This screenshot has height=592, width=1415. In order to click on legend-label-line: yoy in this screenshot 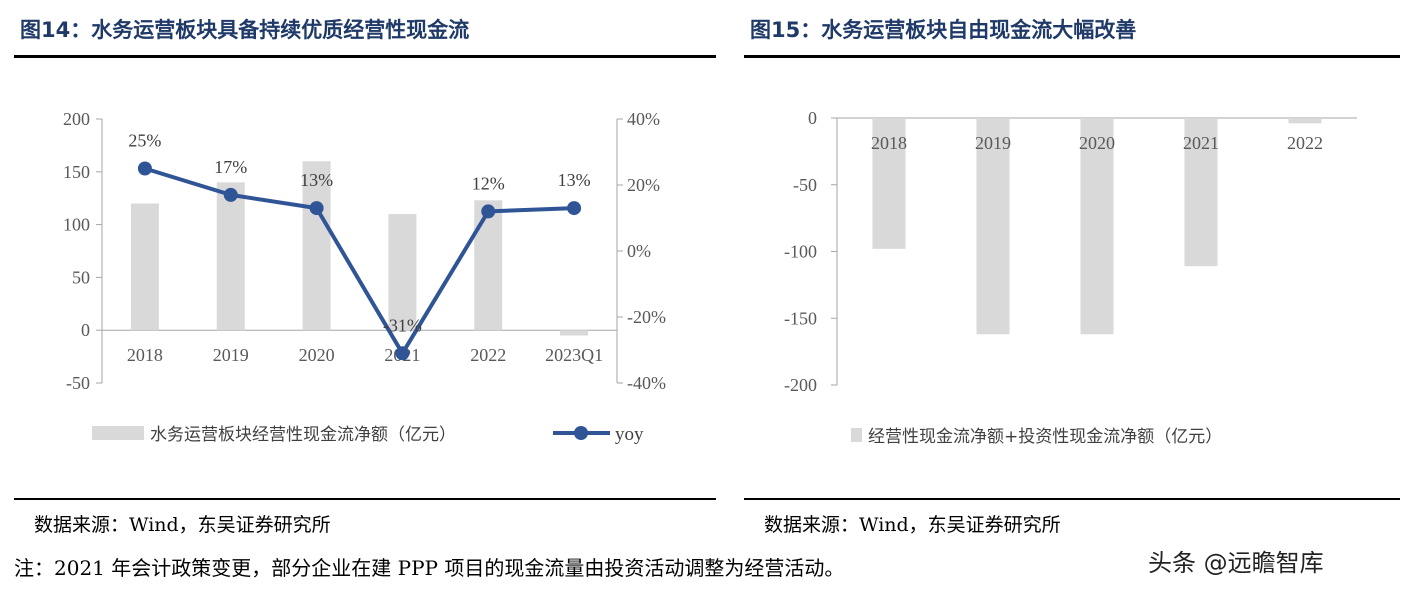, I will do `click(629, 434)`.